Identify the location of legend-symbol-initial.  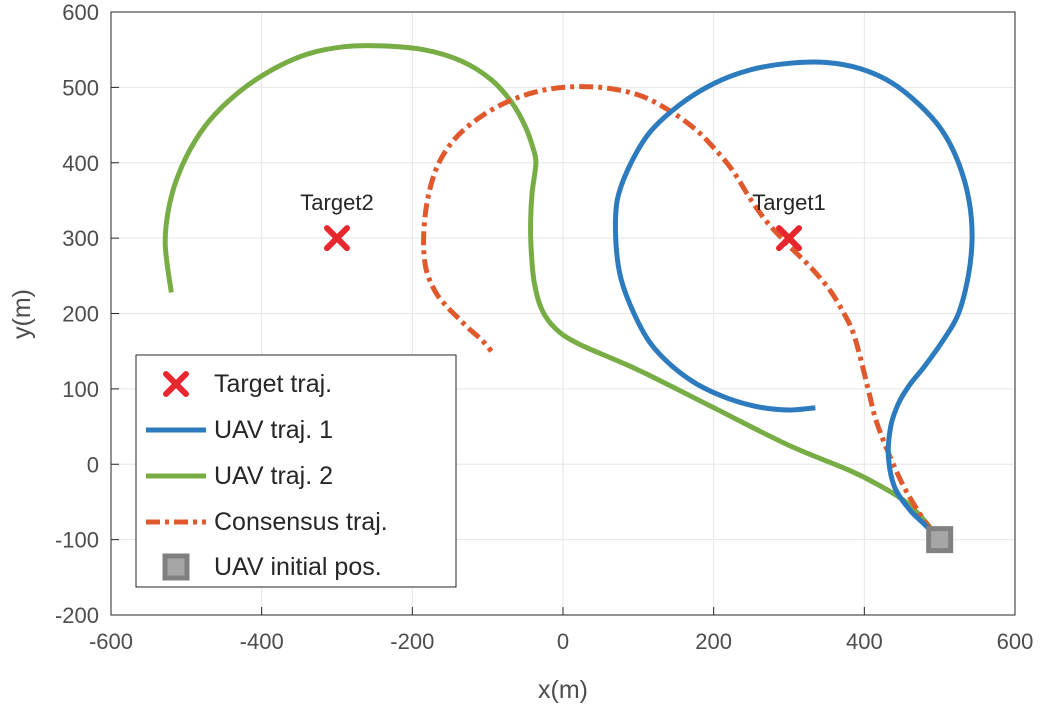
(176, 567).